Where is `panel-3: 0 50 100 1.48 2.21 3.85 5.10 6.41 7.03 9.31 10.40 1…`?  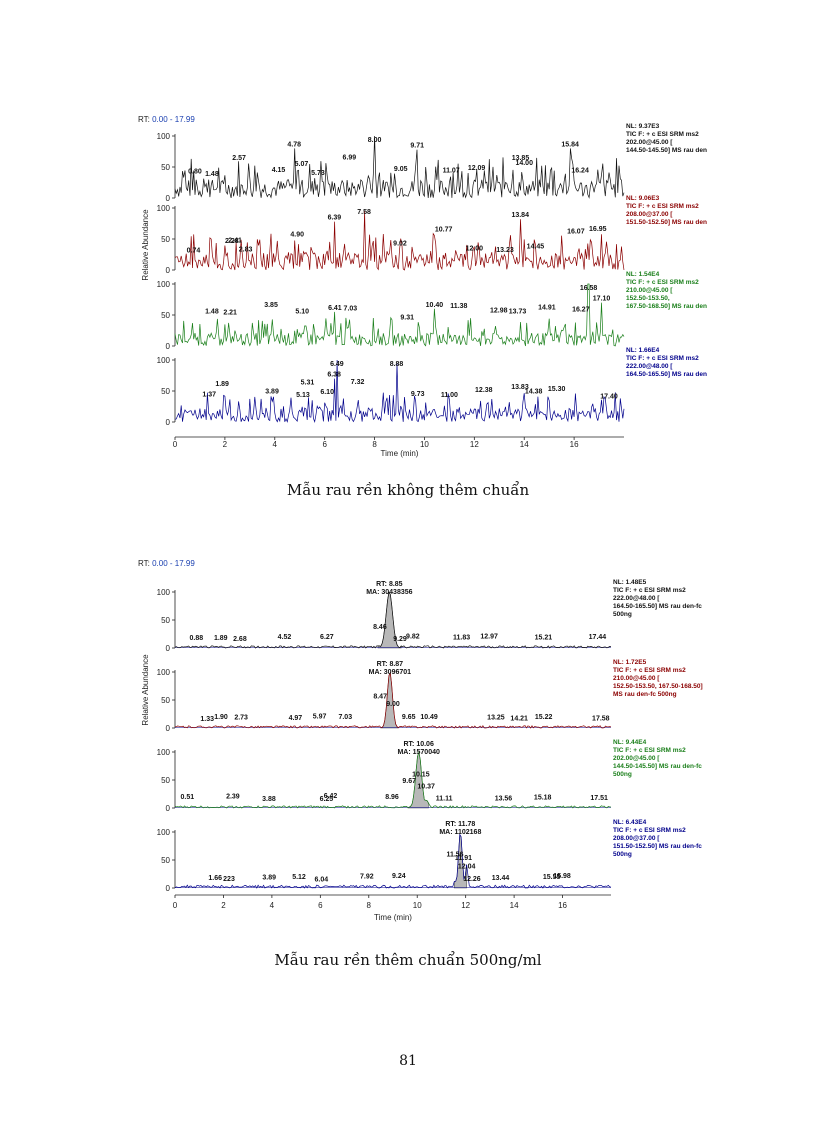 panel-3: 0 50 100 1.48 2.21 3.85 5.10 6.41 7.03 9.31 10.40 1… is located at coordinates (432, 311).